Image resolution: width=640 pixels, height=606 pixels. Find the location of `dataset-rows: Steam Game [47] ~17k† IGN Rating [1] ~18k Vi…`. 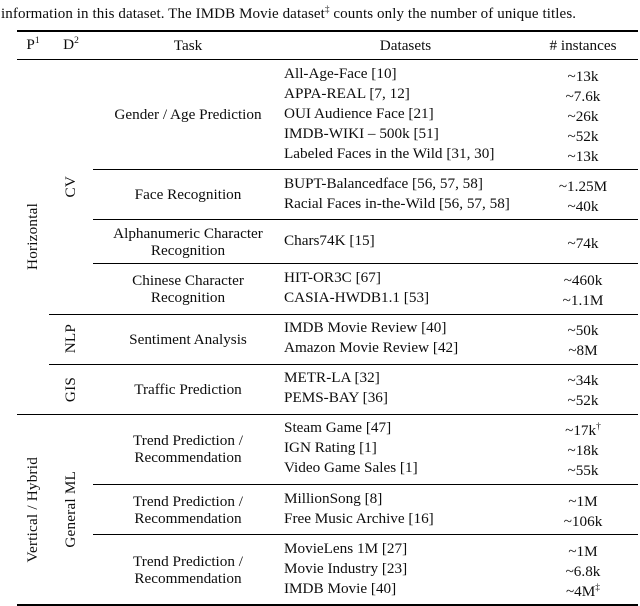

dataset-rows: Steam Game [47] ~17k† IGN Rating [1] ~18k Vi… is located at coordinates (460, 449).